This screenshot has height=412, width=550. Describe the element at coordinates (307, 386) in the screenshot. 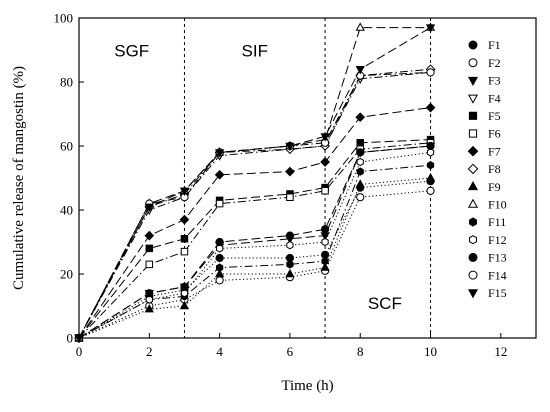

I see `x-axis-title: Time (h)` at that location.